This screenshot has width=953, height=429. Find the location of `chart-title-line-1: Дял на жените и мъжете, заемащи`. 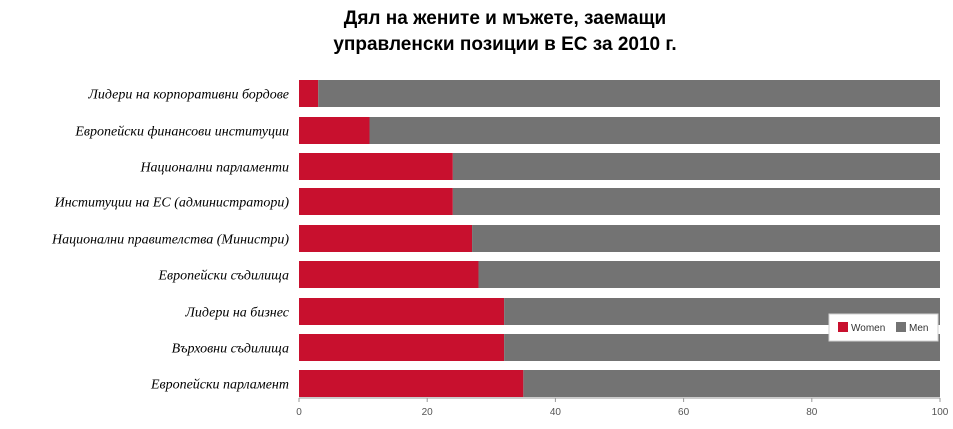

chart-title-line-1: Дял на жените и мъжете, заемащи is located at coordinates (505, 18).